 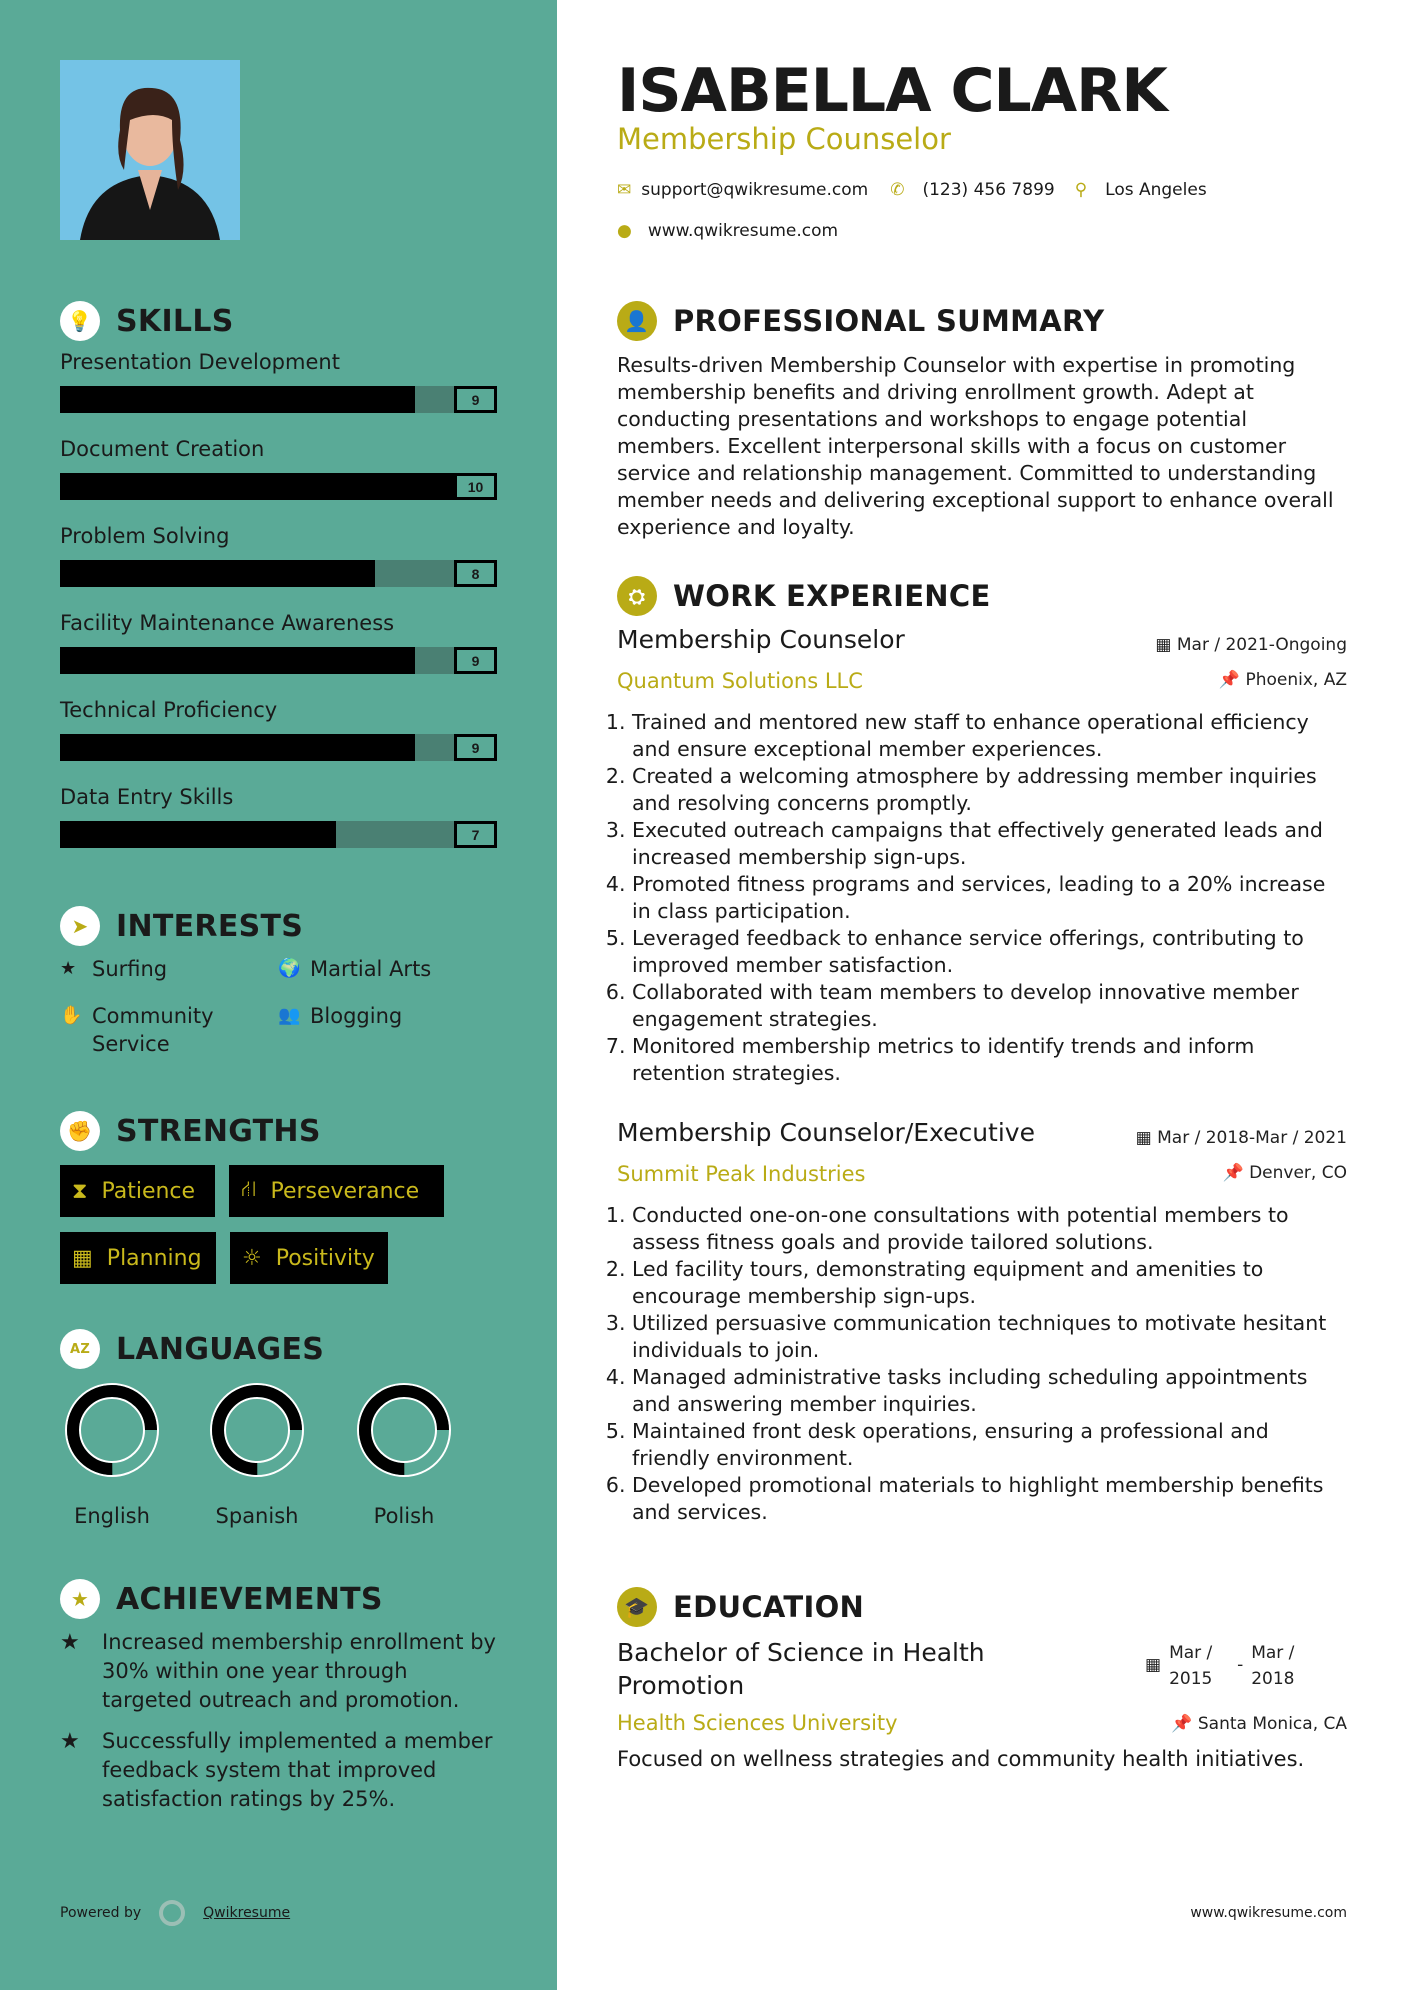 What do you see at coordinates (80, 1191) in the screenshot?
I see `hourglass-icon: ⧗` at bounding box center [80, 1191].